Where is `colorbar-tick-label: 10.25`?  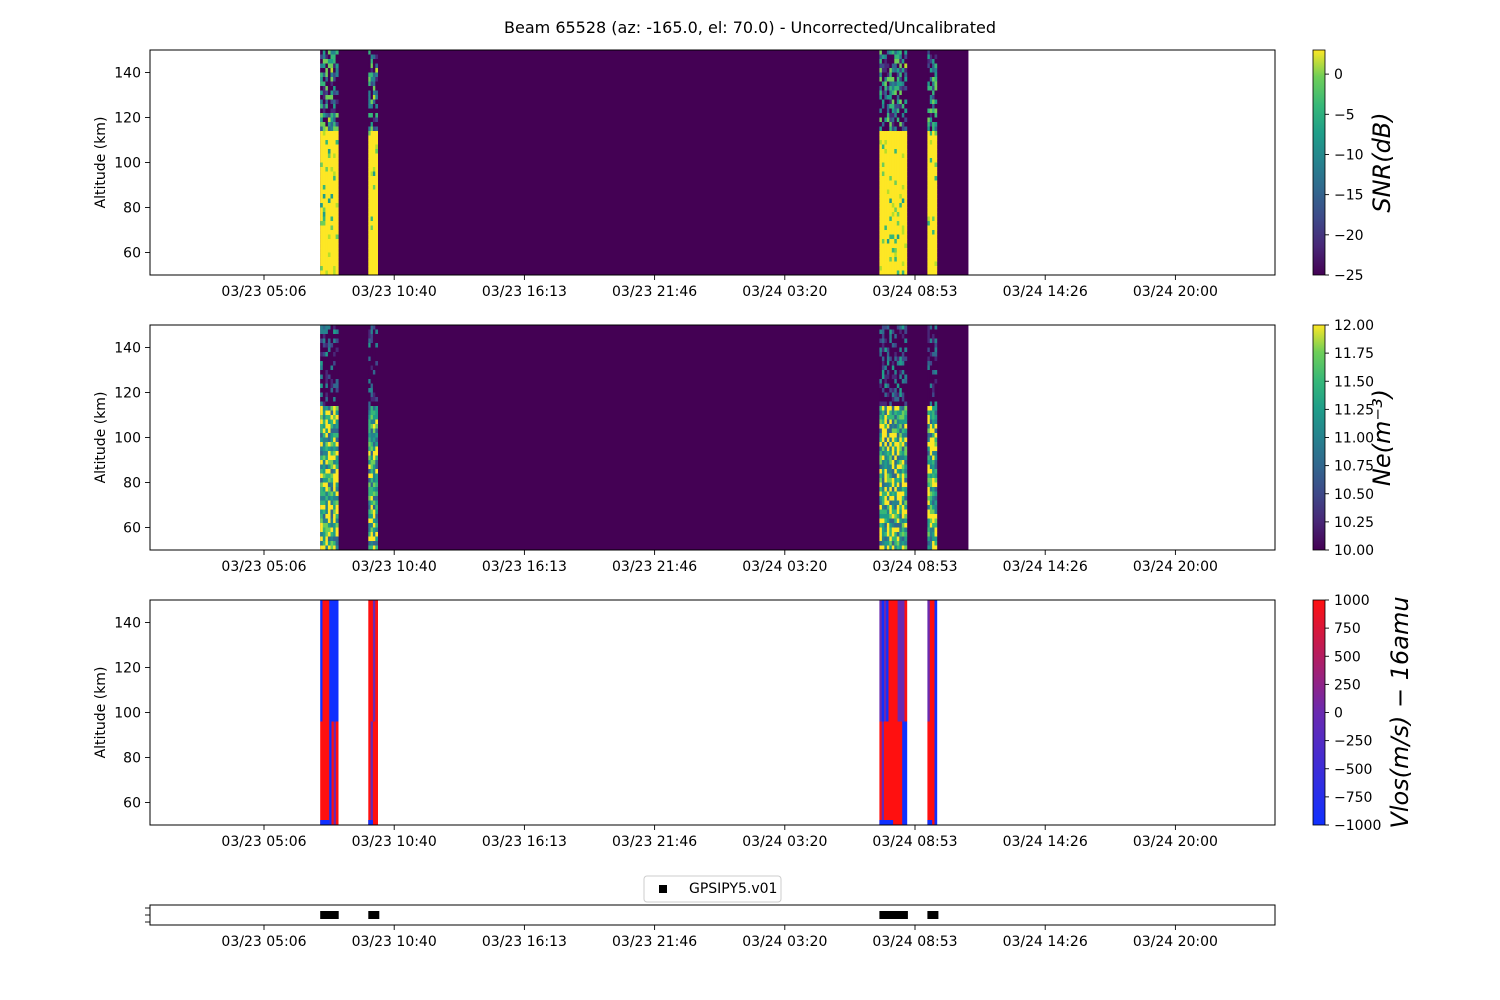 colorbar-tick-label: 10.25 is located at coordinates (1354, 523).